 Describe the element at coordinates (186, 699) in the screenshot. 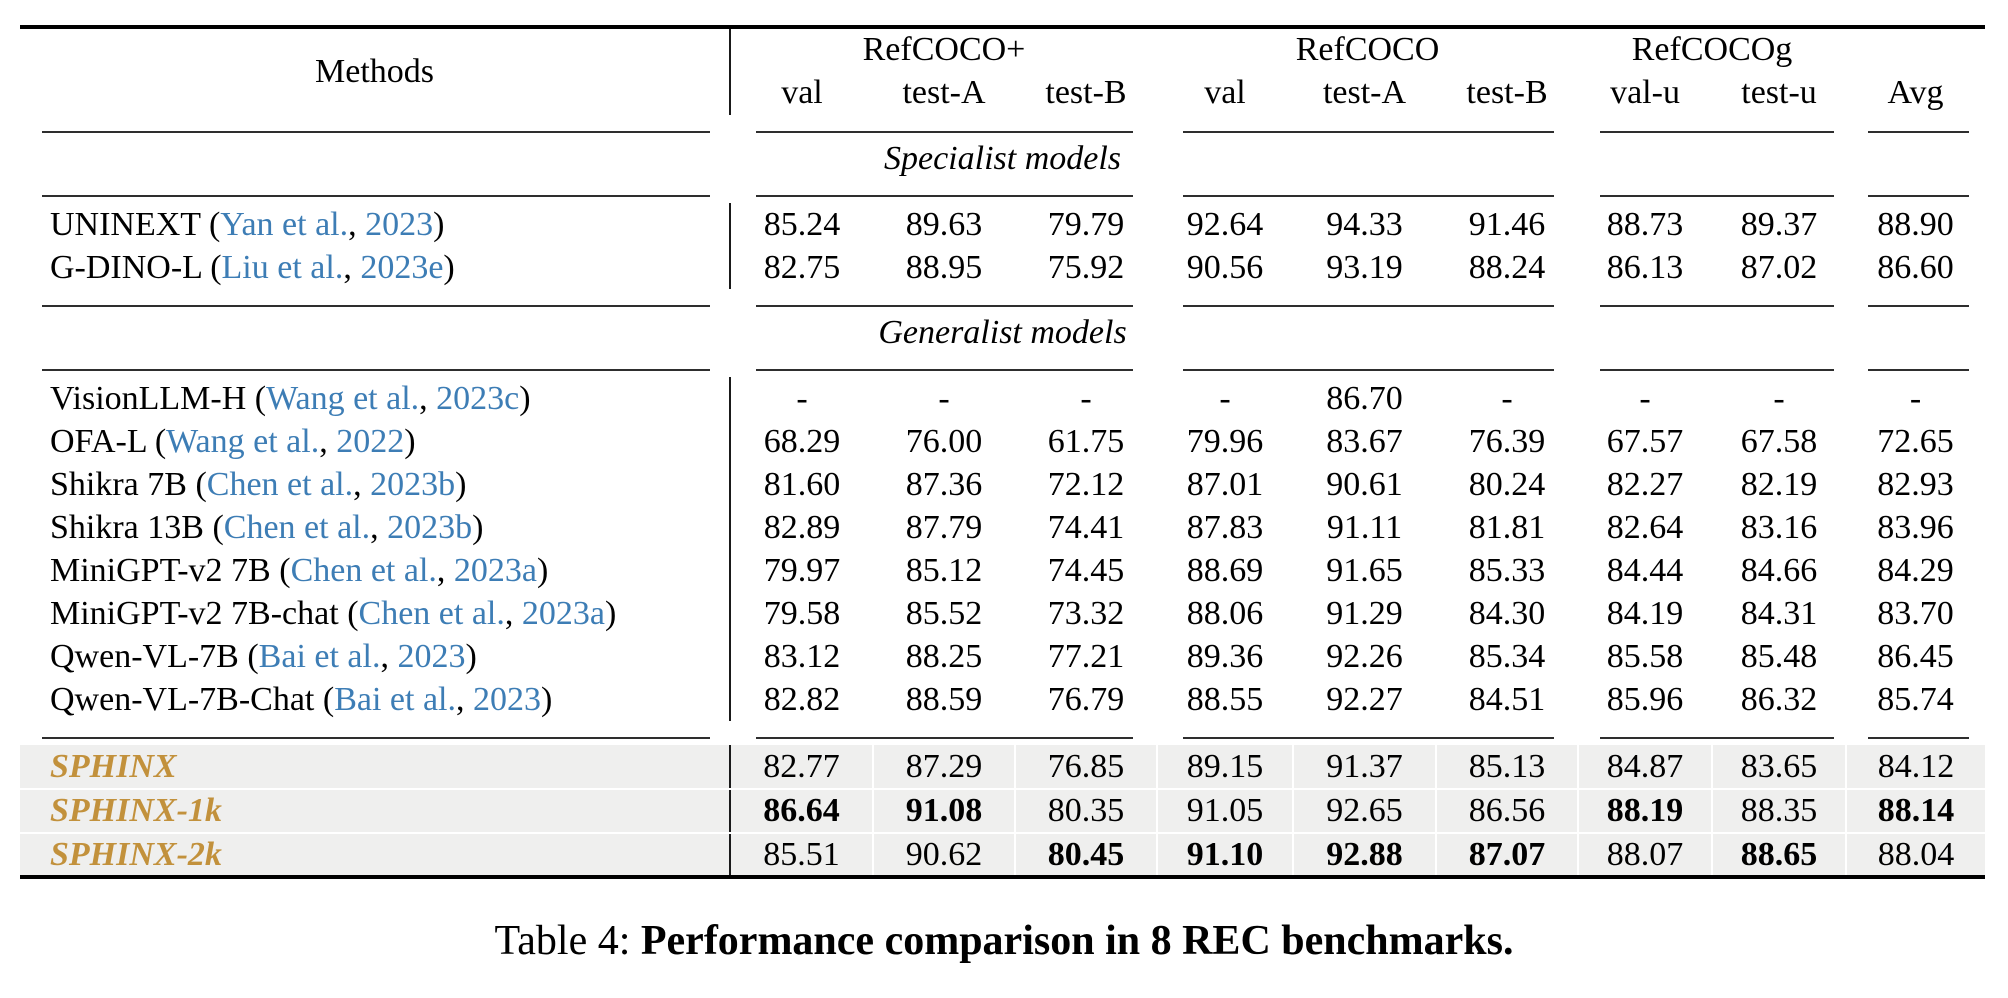

I see `method-name: Qwen-VL-7B-Chat` at that location.